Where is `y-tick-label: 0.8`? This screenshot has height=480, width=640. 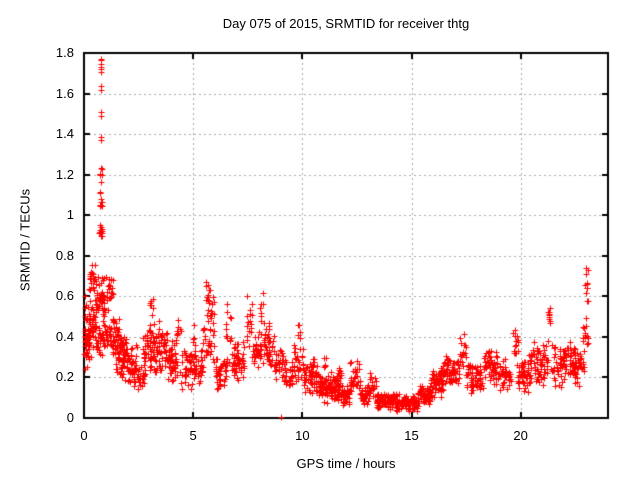 y-tick-label: 0.8 is located at coordinates (64, 255).